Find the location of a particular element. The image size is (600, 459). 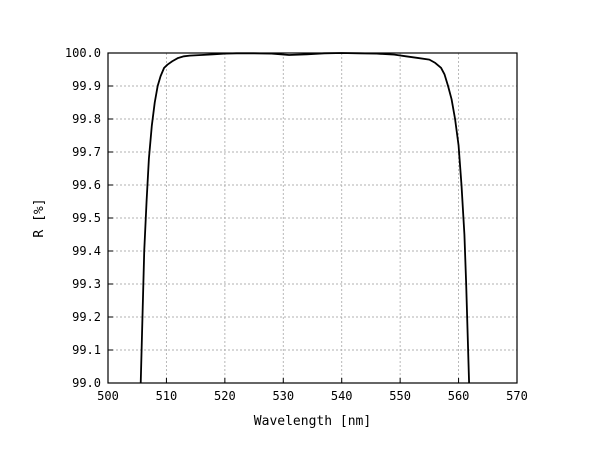

x-tick-label: 510 is located at coordinates (167, 396).